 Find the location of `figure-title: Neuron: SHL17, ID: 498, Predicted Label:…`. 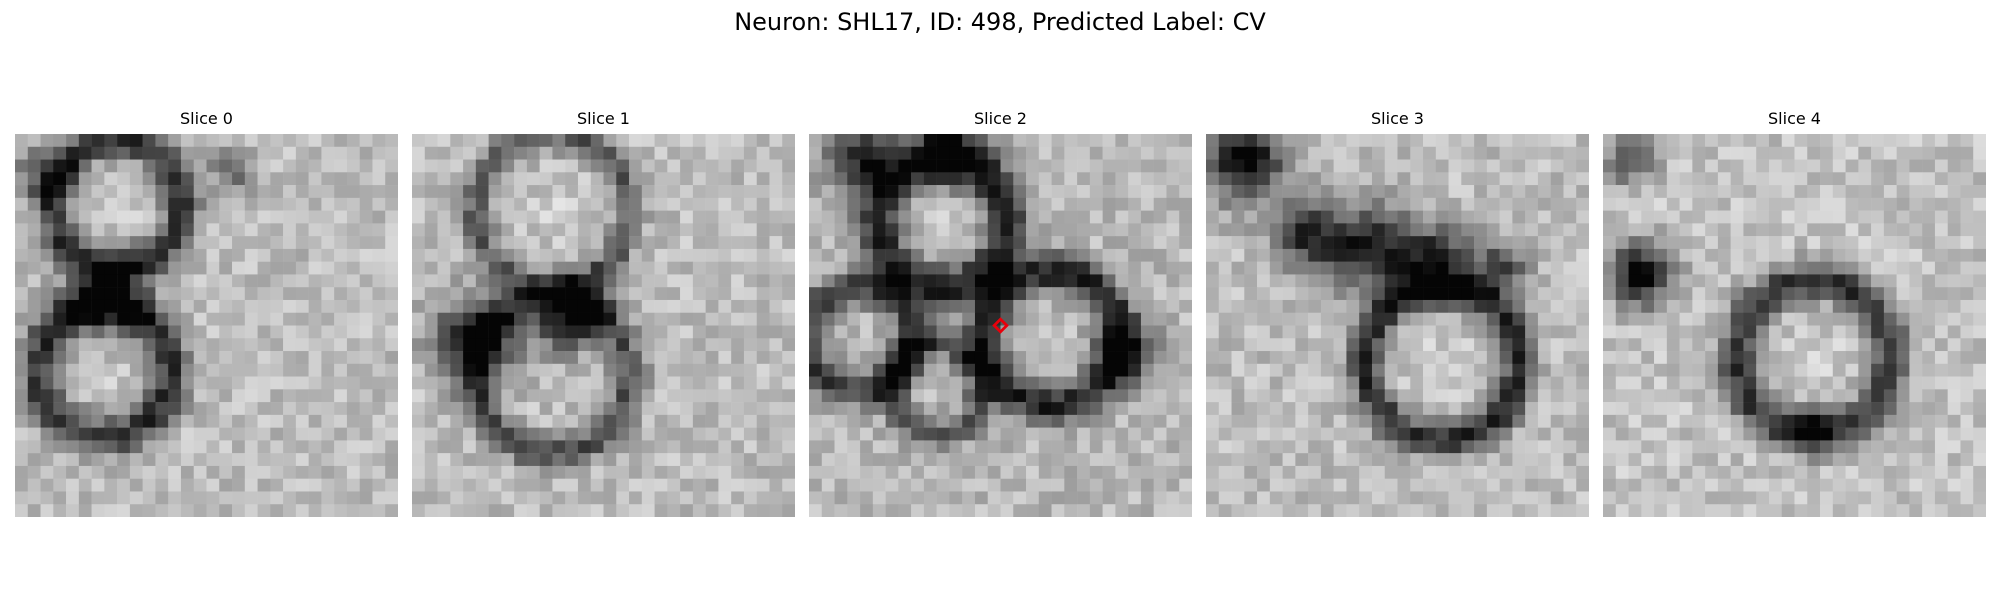

figure-title: Neuron: SHL17, ID: 498, Predicted Label:… is located at coordinates (1000, 22).